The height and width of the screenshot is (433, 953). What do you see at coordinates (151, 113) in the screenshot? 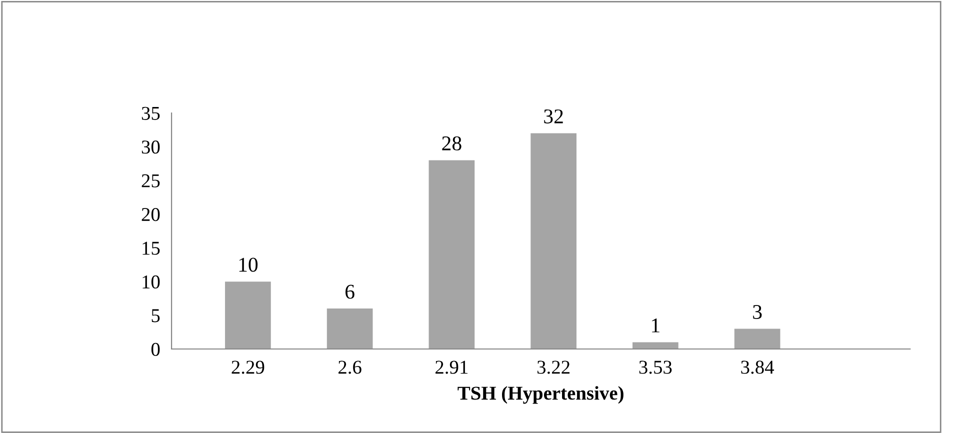
I see `y-tick-label: 35` at bounding box center [151, 113].